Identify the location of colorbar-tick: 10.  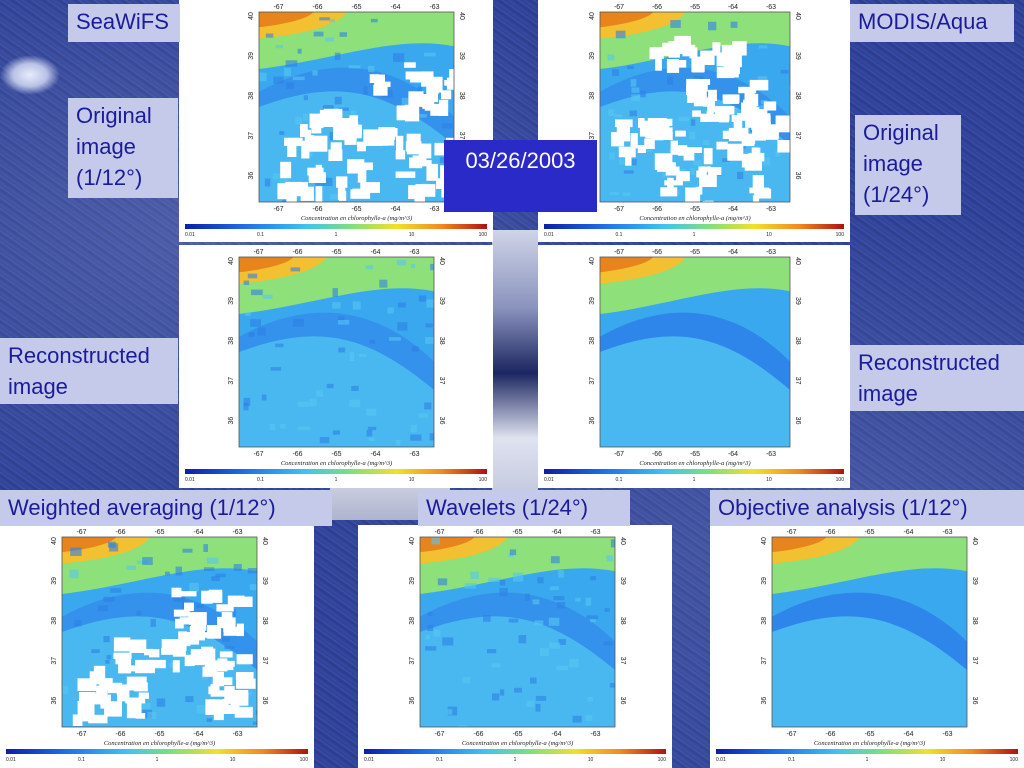
(769, 480).